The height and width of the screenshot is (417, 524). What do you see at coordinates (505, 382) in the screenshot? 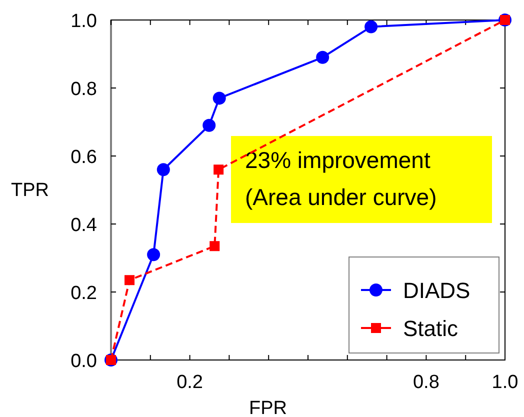
I see `x-tick-label: 1.0` at bounding box center [505, 382].